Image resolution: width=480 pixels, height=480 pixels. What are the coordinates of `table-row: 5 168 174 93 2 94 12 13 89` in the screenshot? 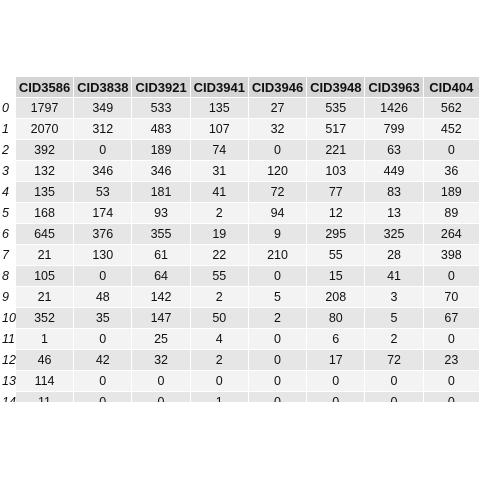 It's located at (240, 213).